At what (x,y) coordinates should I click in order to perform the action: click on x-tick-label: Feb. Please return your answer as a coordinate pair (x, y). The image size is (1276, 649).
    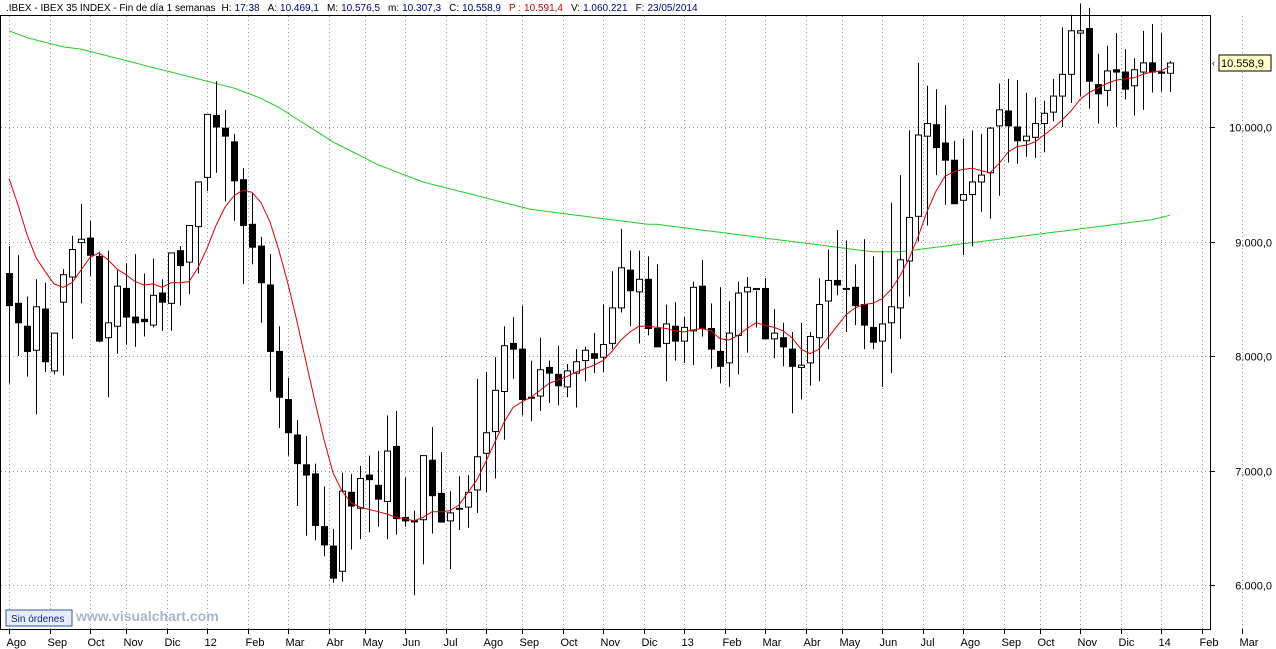
    Looking at the image, I should click on (1209, 643).